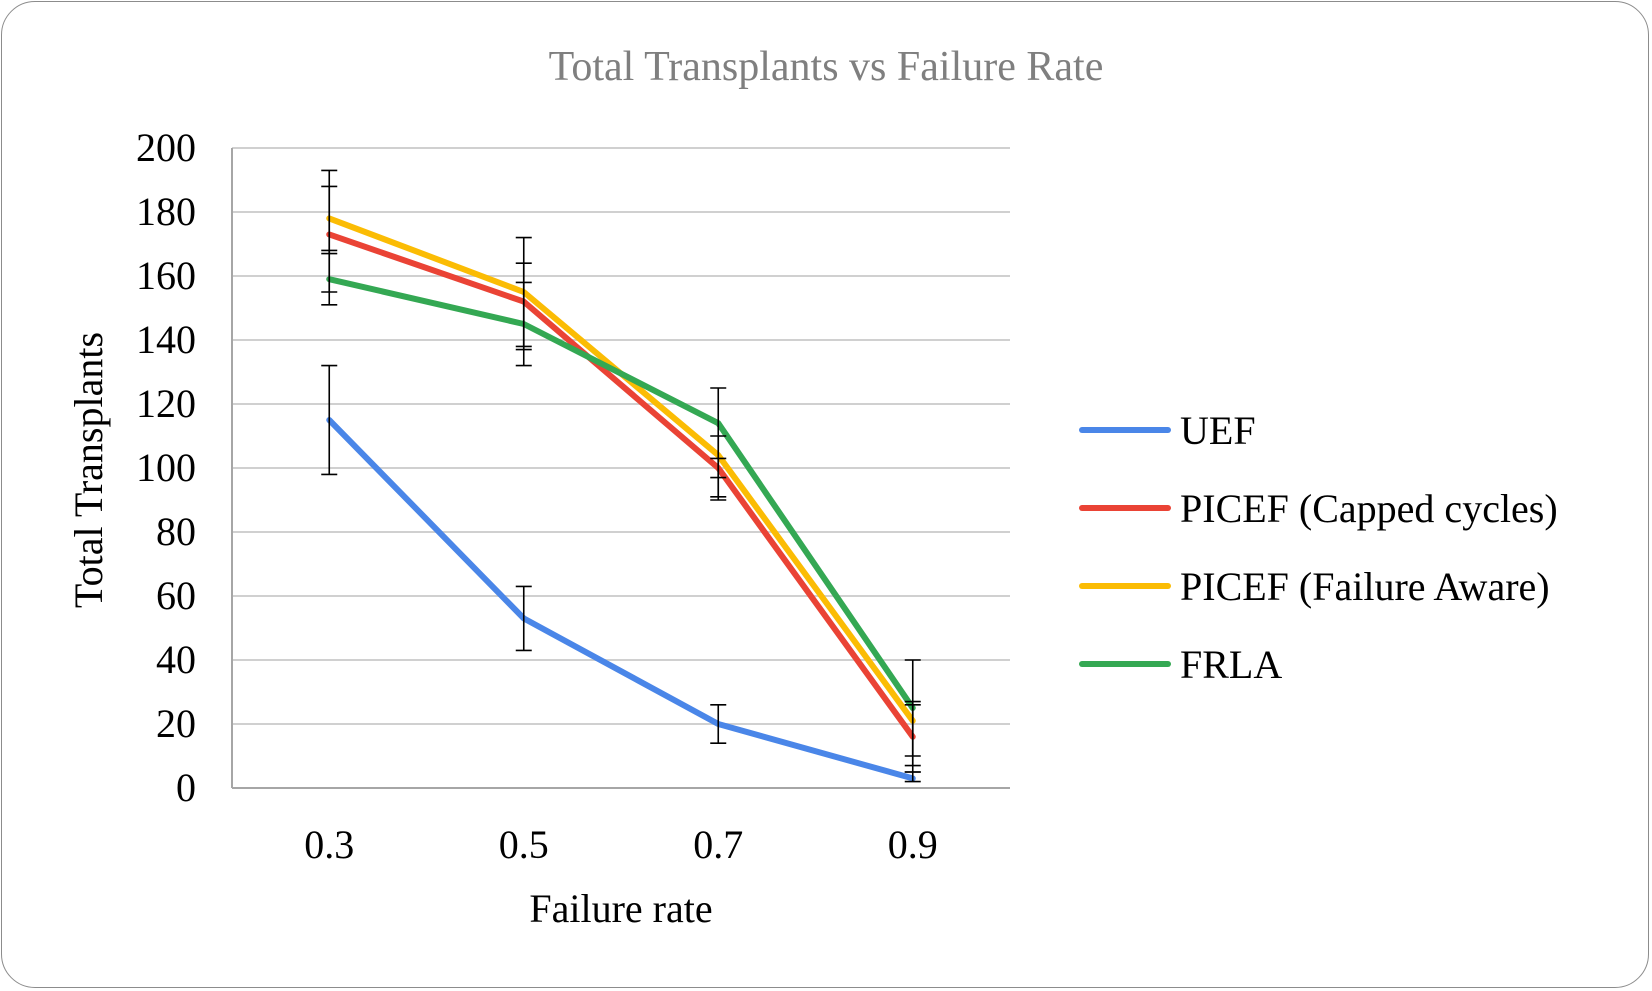 The width and height of the screenshot is (1652, 991). What do you see at coordinates (621, 599) in the screenshot?
I see `series-line-uef` at bounding box center [621, 599].